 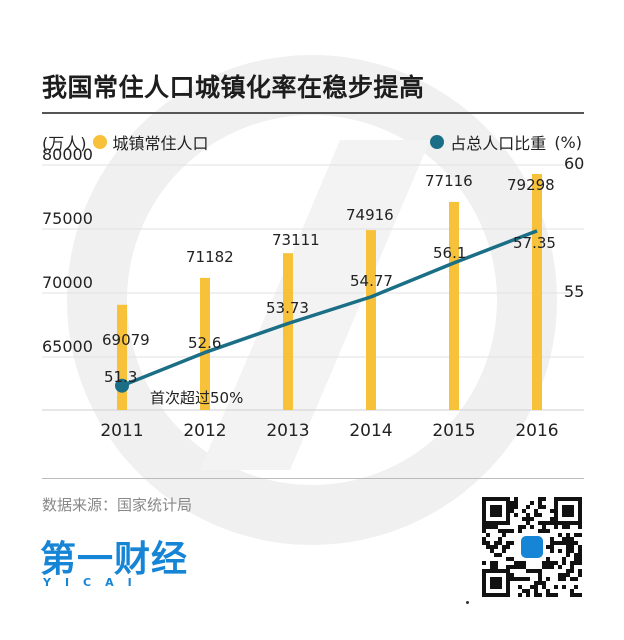 I want to click on bar-legend-label: 城镇常住人口, so click(x=160, y=143).